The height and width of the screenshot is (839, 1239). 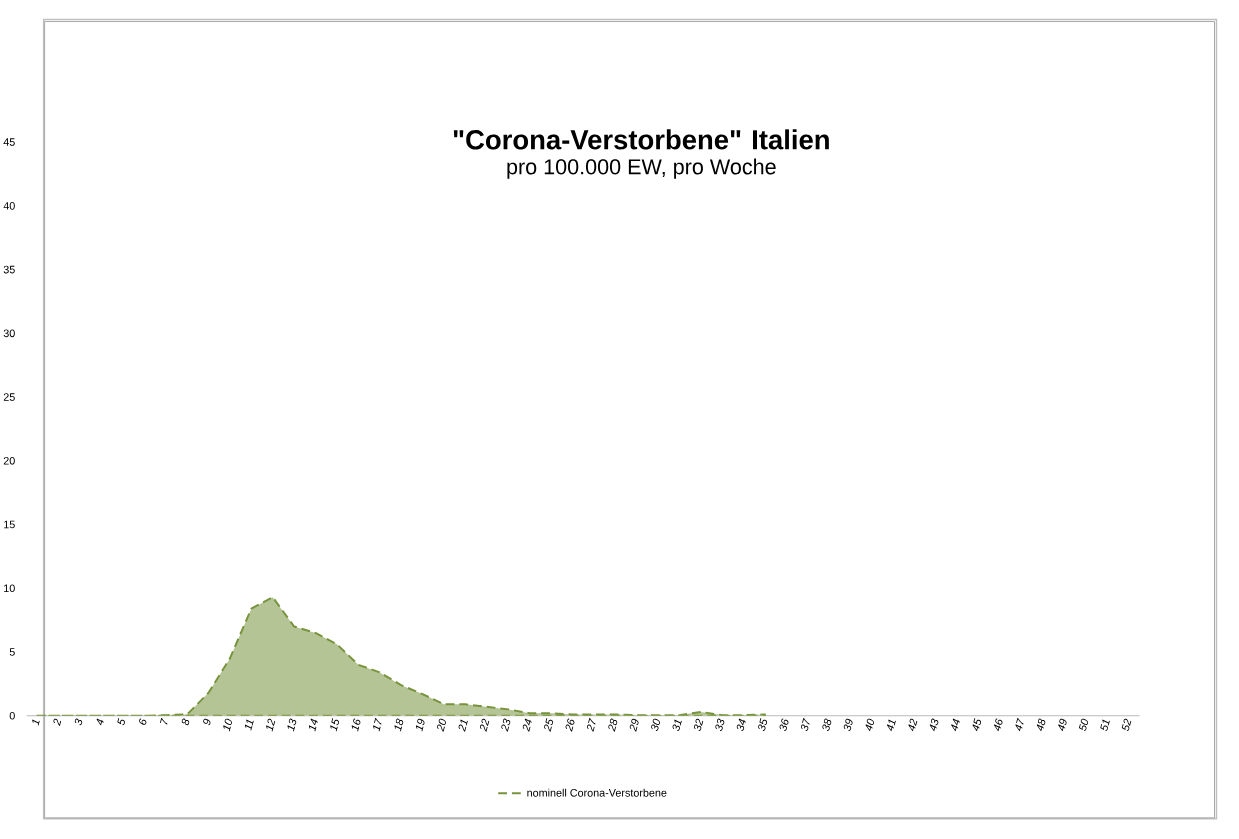 I want to click on x-tick-label: 6, so click(x=143, y=721).